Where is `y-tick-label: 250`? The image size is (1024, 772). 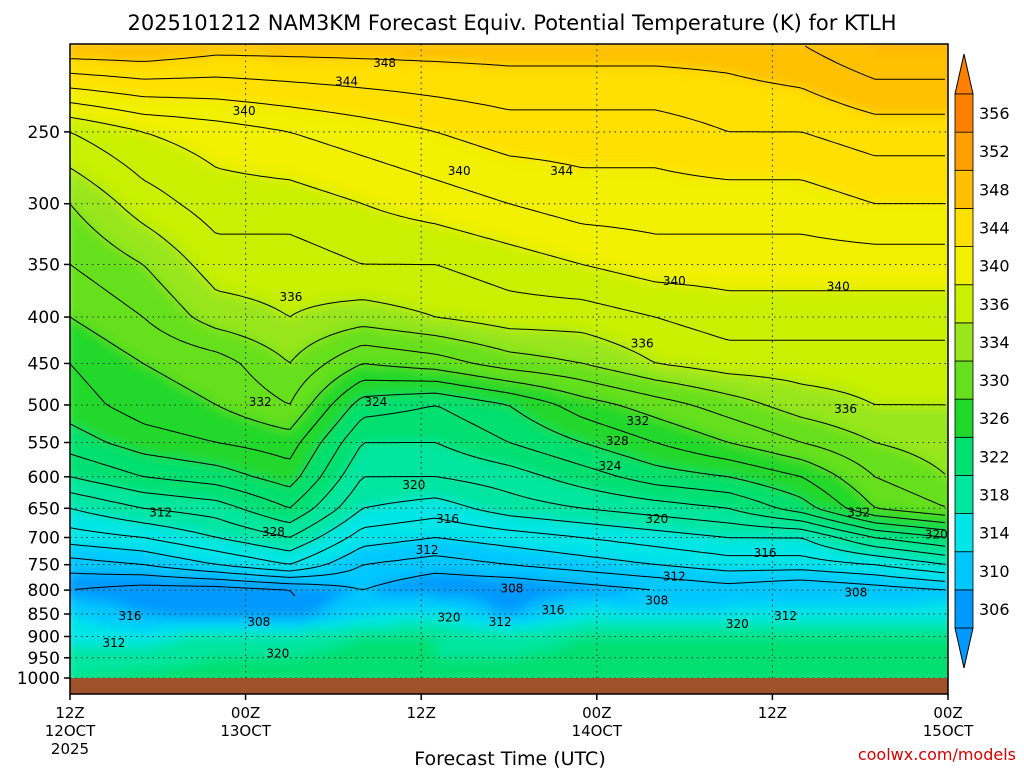 y-tick-label: 250 is located at coordinates (44, 133).